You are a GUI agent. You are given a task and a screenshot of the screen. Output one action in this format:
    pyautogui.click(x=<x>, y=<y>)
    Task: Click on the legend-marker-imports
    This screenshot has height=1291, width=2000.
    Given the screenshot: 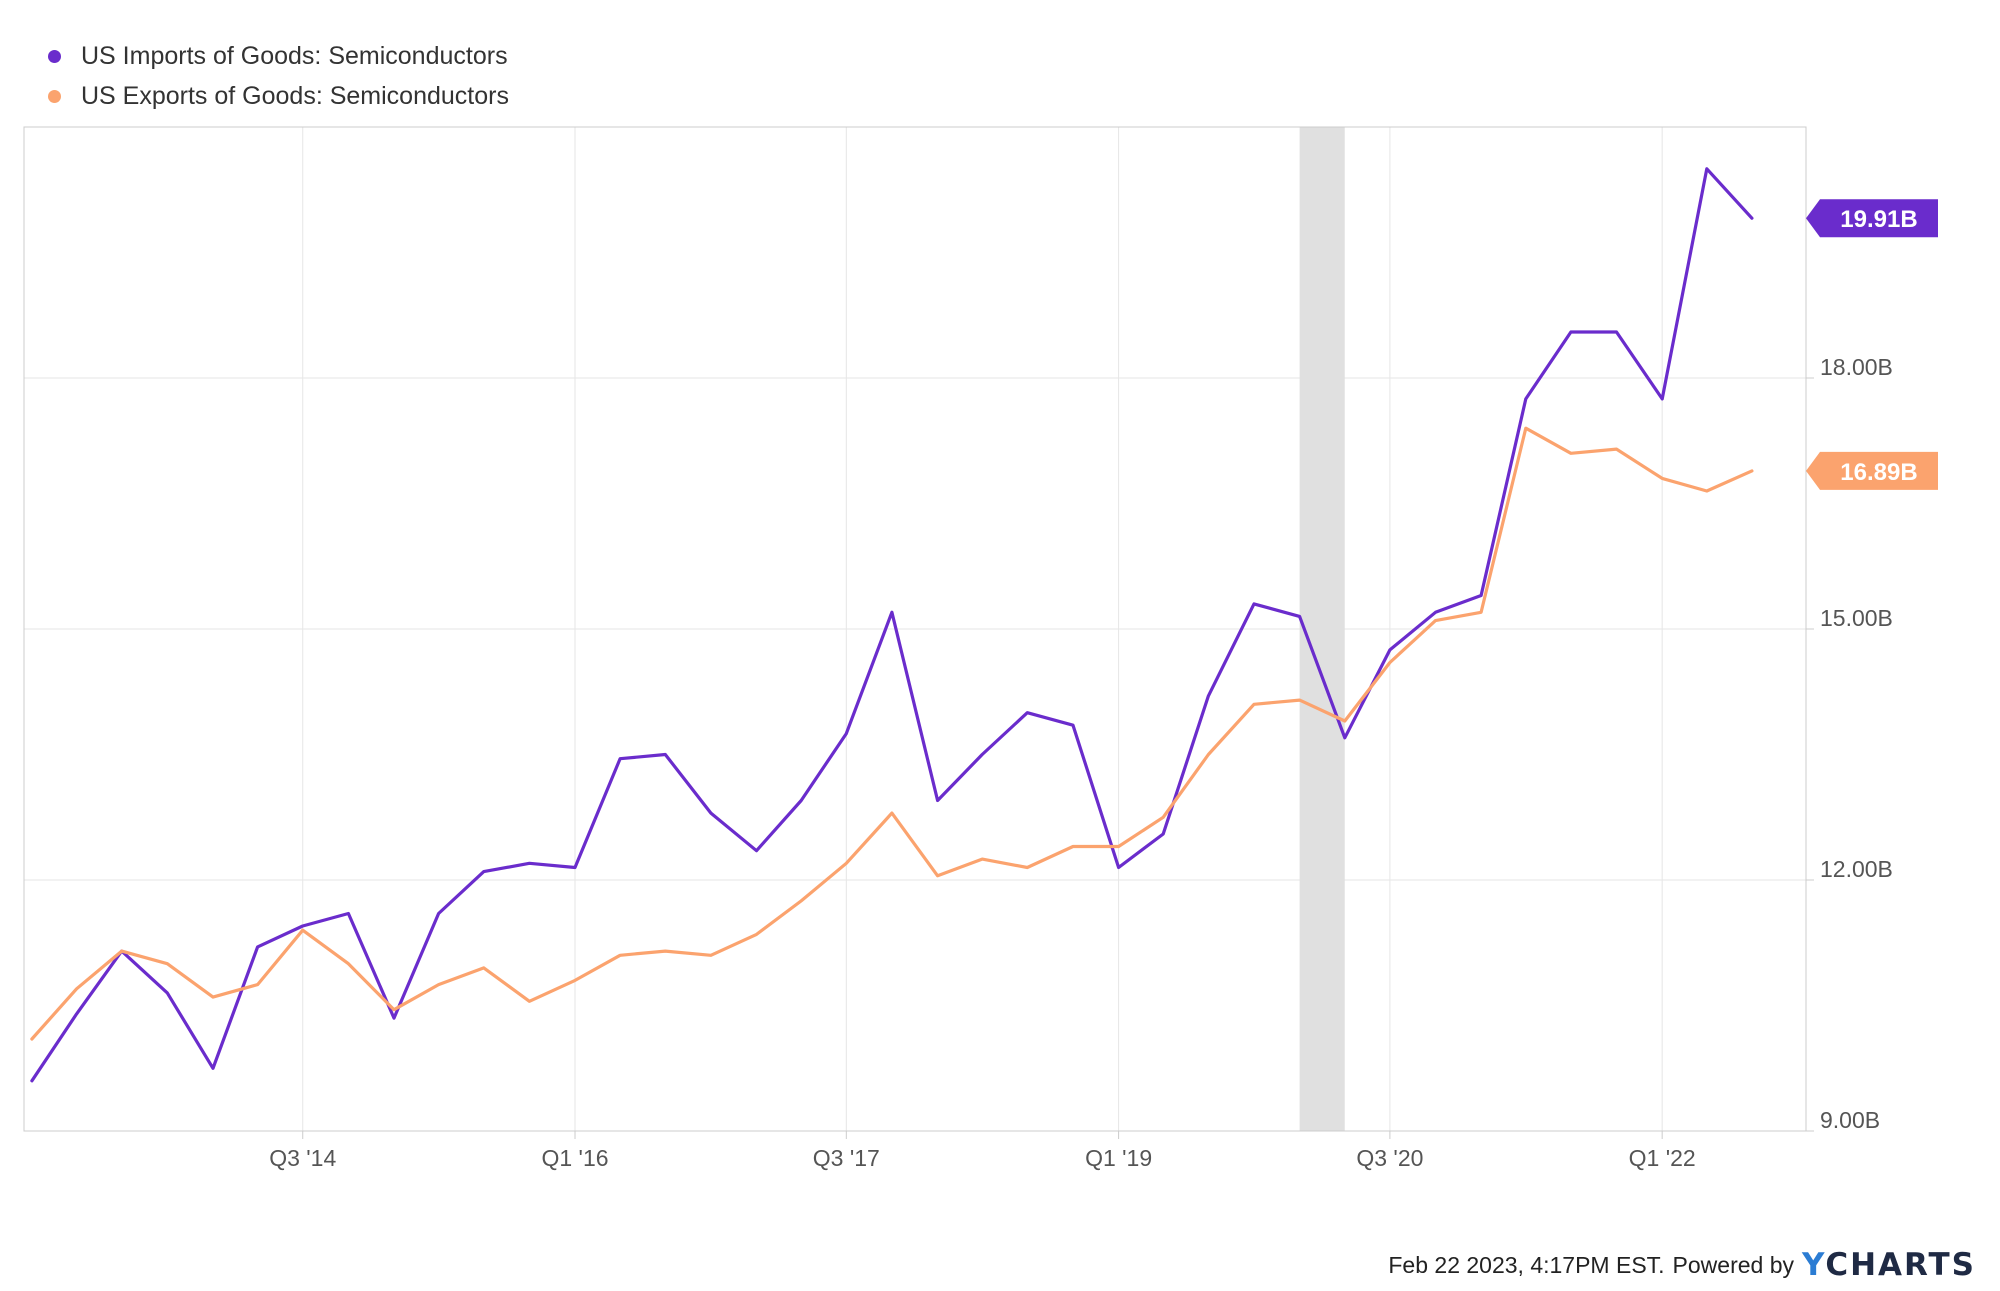 What is the action you would take?
    pyautogui.click(x=54, y=56)
    